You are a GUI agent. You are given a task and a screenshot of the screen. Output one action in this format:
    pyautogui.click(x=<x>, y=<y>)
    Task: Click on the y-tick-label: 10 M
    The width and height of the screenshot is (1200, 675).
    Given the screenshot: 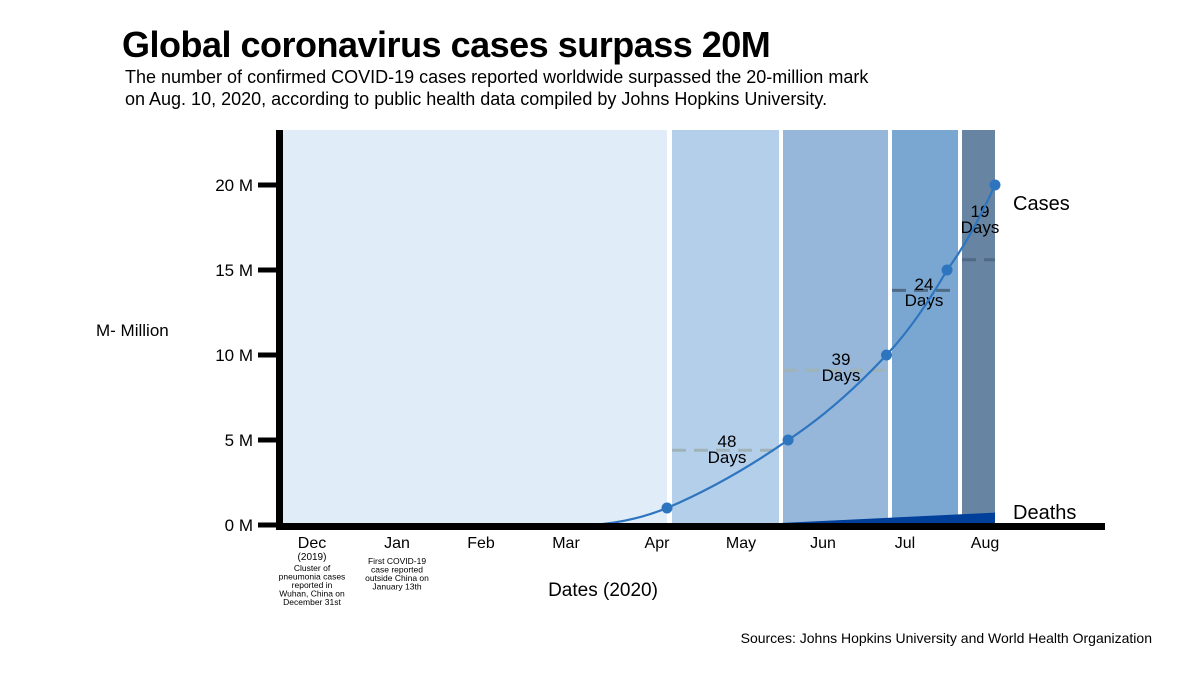 What is the action you would take?
    pyautogui.click(x=234, y=355)
    